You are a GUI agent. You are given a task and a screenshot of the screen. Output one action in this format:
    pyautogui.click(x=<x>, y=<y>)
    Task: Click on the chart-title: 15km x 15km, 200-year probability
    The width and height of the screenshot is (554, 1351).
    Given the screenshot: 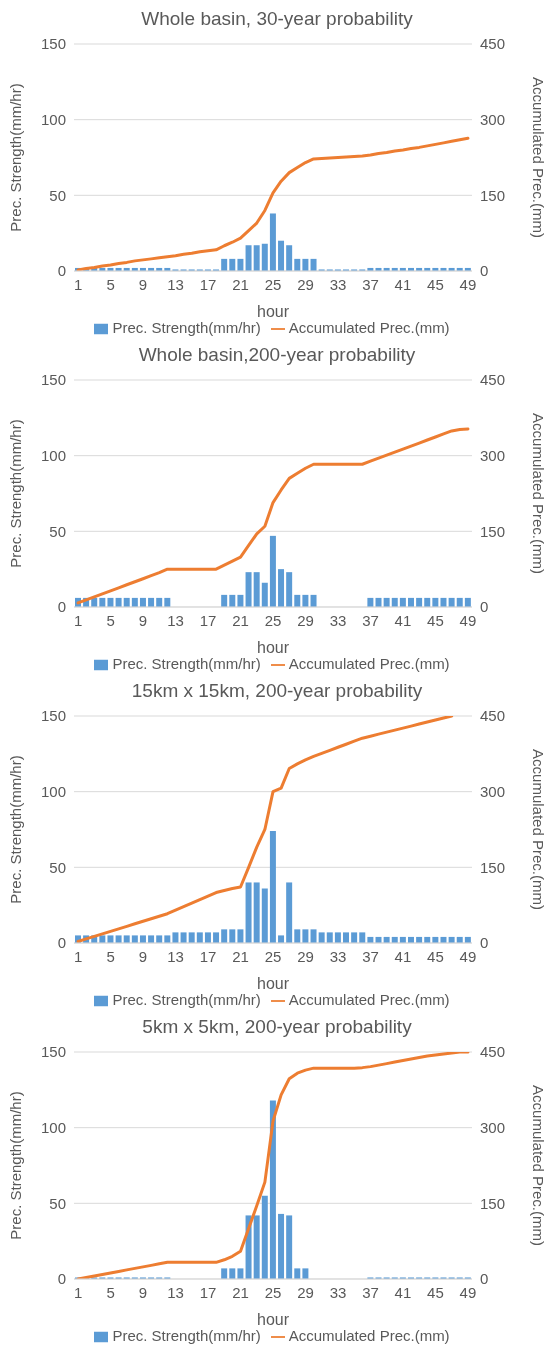 What is the action you would take?
    pyautogui.click(x=277, y=691)
    